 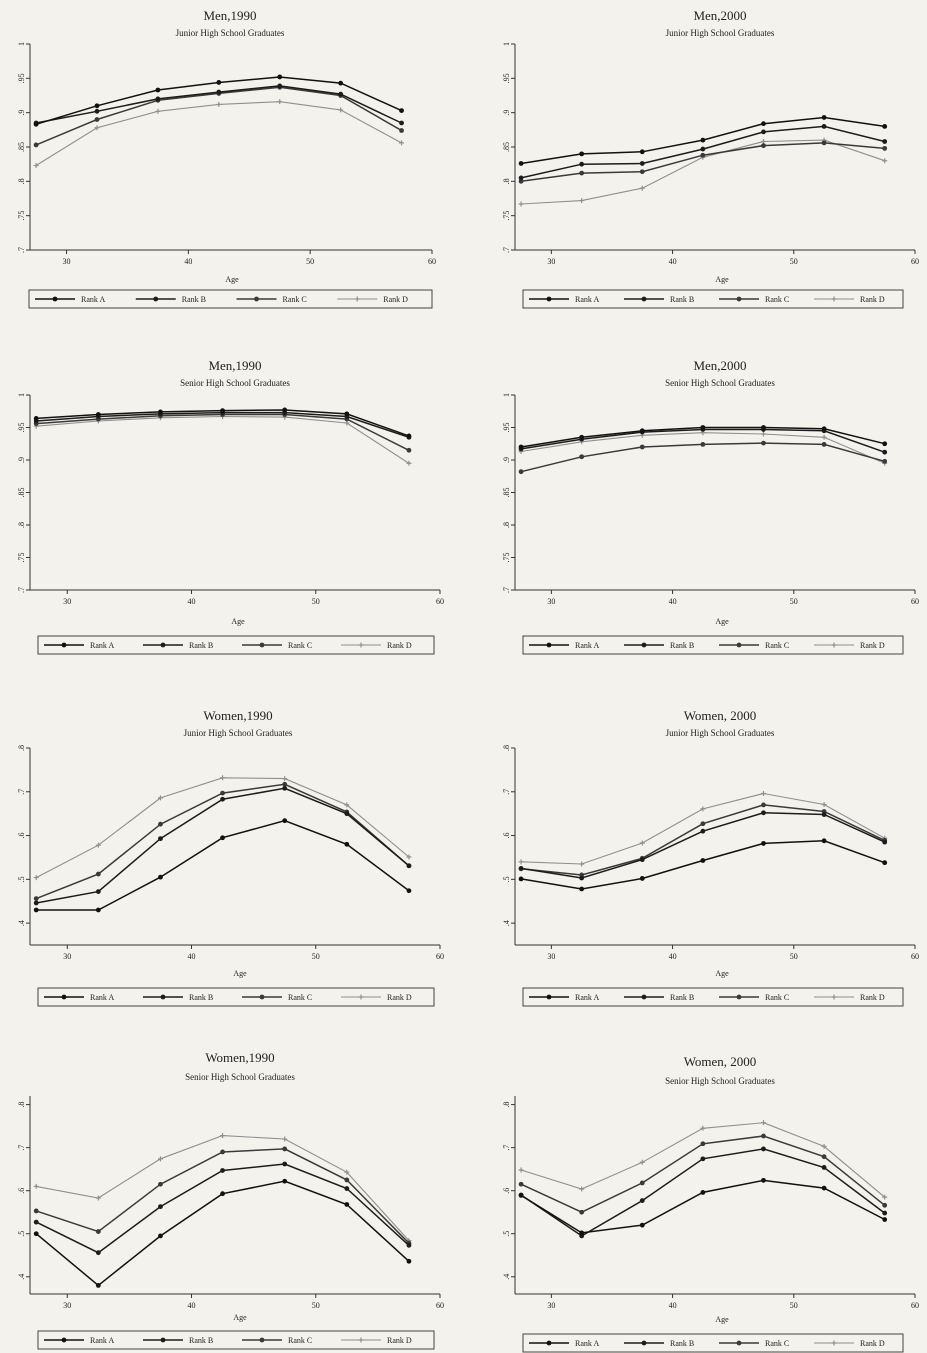 I want to click on y-tick-label: .95, so click(x=21, y=428).